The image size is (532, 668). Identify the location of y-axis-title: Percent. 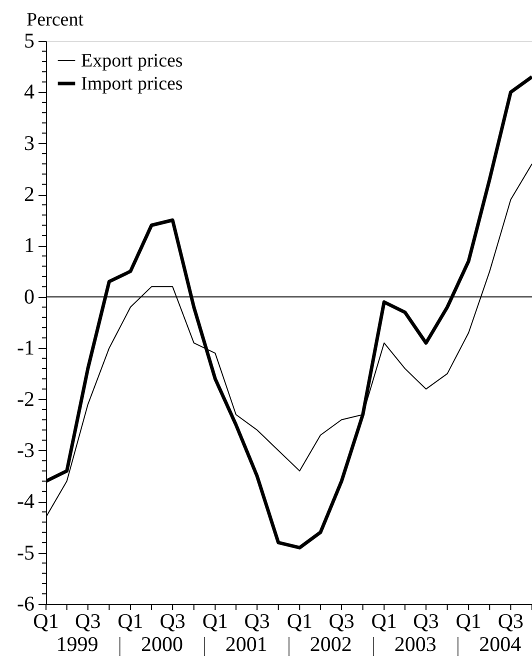
(55, 20).